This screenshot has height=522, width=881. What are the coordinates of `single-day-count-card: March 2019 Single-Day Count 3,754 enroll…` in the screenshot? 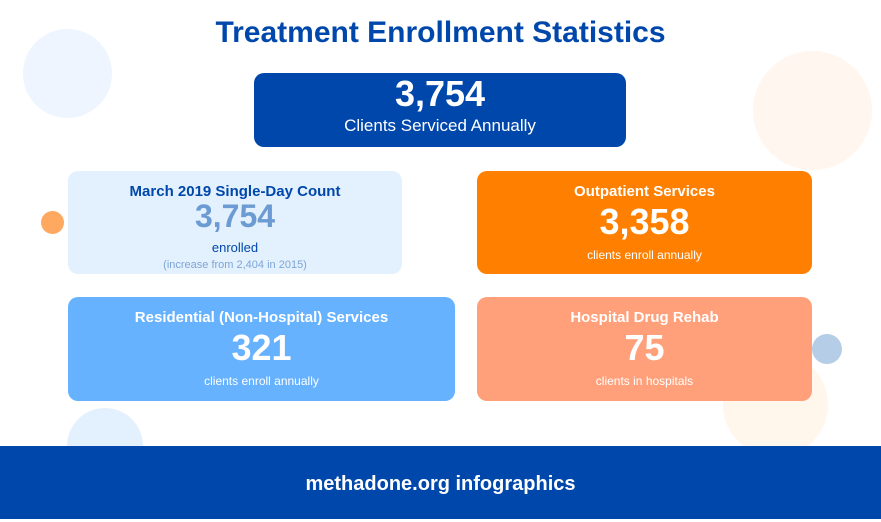 It's located at (235, 222).